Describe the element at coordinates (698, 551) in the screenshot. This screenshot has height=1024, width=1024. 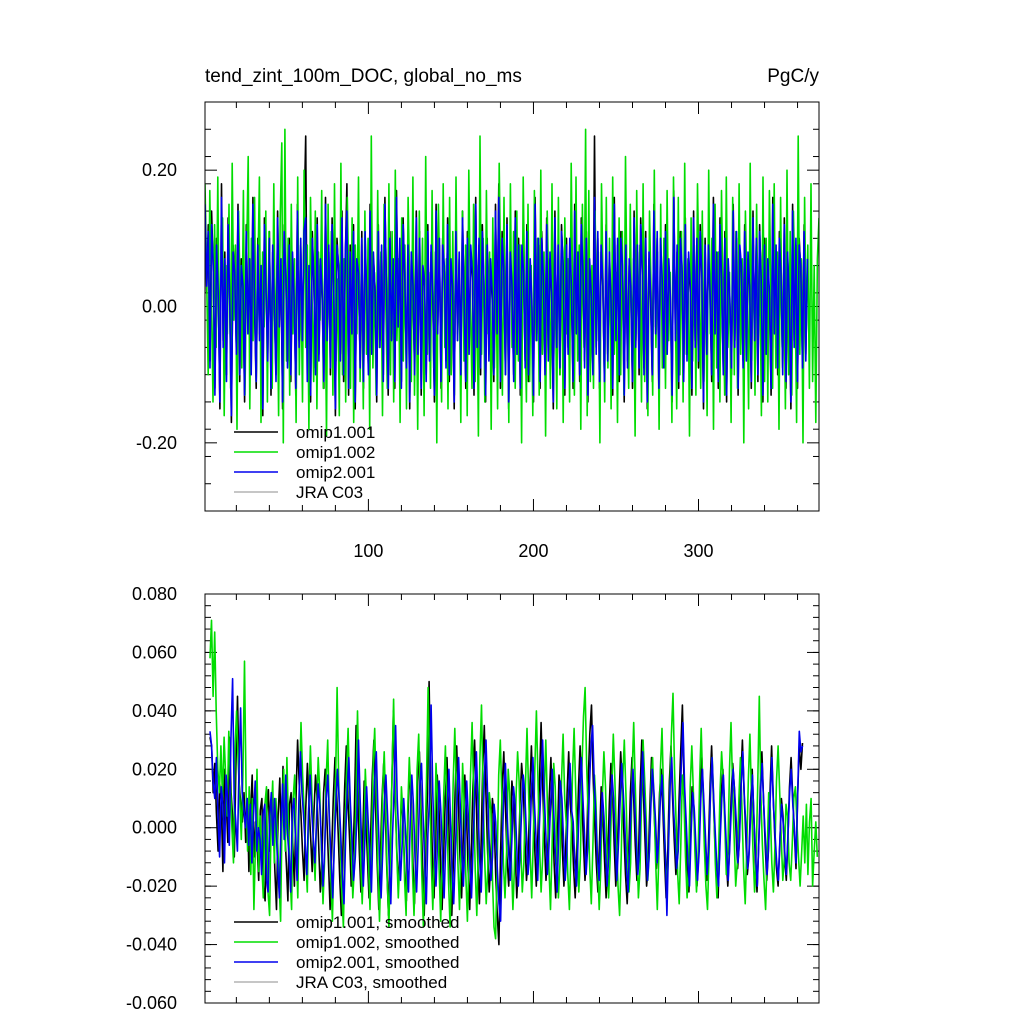
I see `x-tick-label: 300` at that location.